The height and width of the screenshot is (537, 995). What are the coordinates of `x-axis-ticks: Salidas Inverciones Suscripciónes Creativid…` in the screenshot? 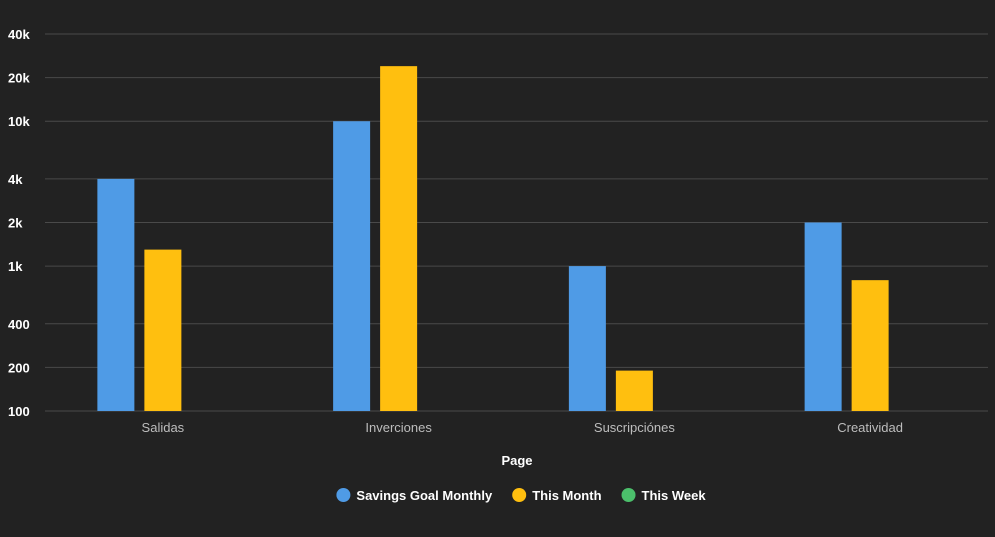 It's located at (522, 427).